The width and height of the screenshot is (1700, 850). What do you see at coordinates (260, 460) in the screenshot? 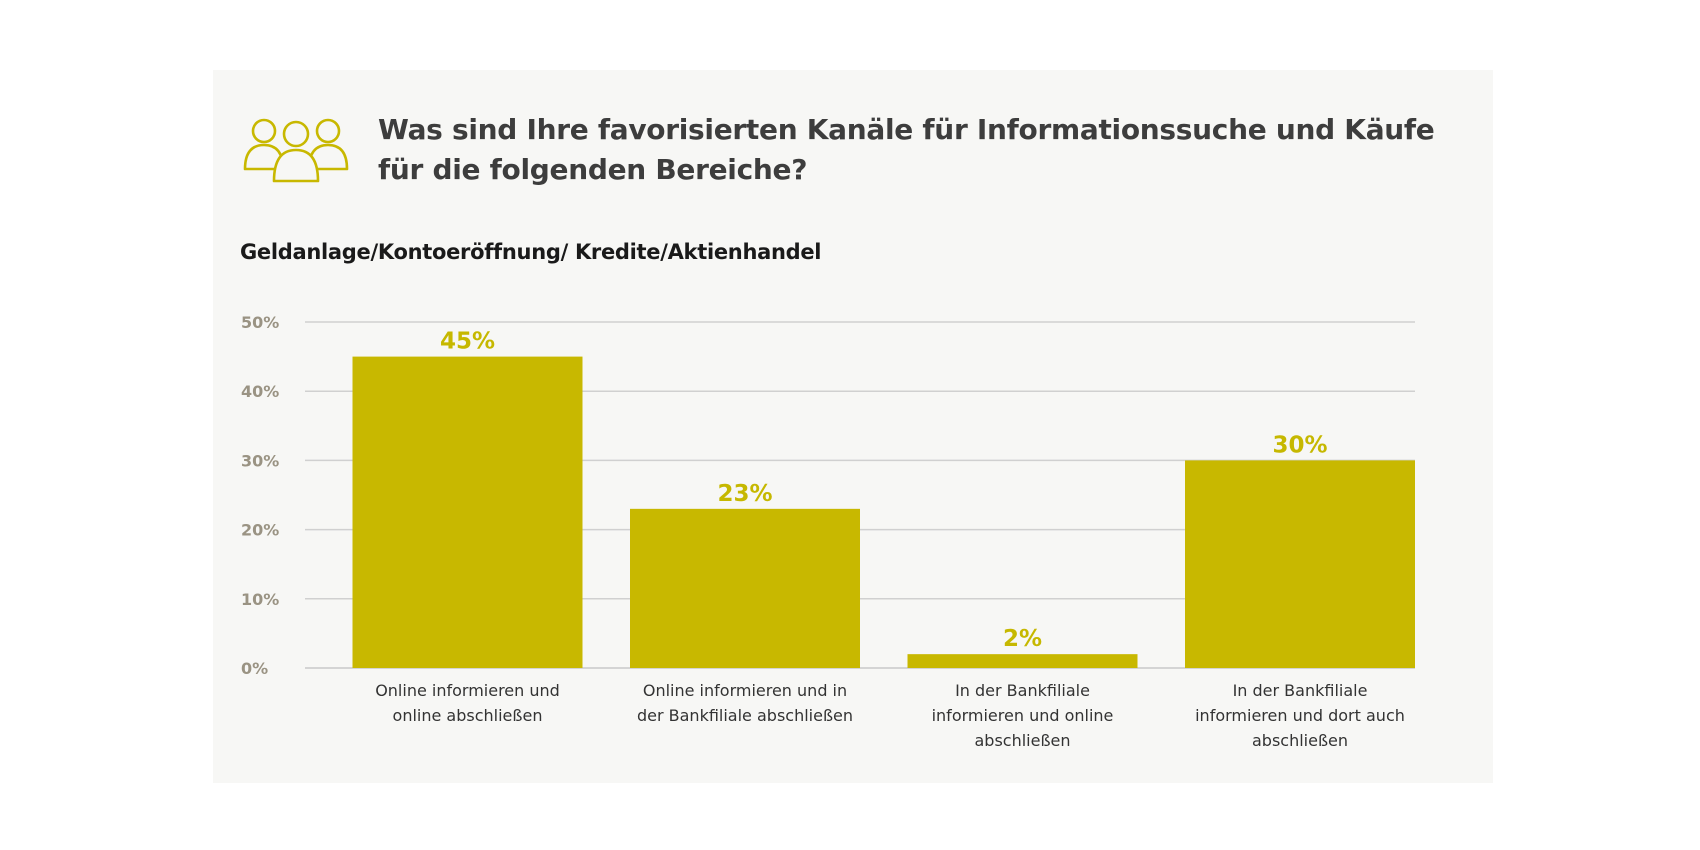
I see `y-tick-label: 30%` at bounding box center [260, 460].